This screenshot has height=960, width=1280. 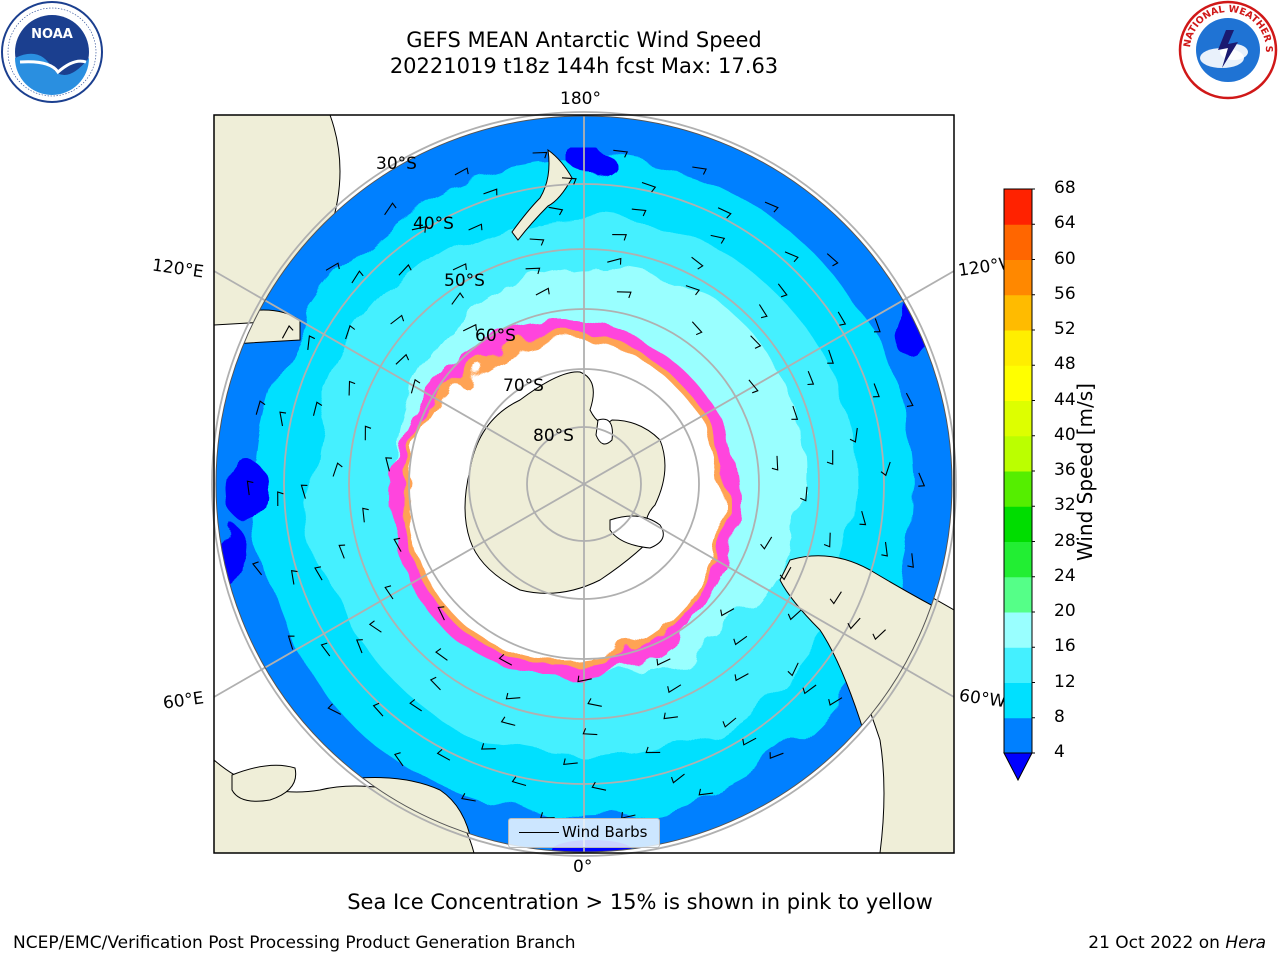 What do you see at coordinates (523, 386) in the screenshot?
I see `lat-label-70s: 70°S` at bounding box center [523, 386].